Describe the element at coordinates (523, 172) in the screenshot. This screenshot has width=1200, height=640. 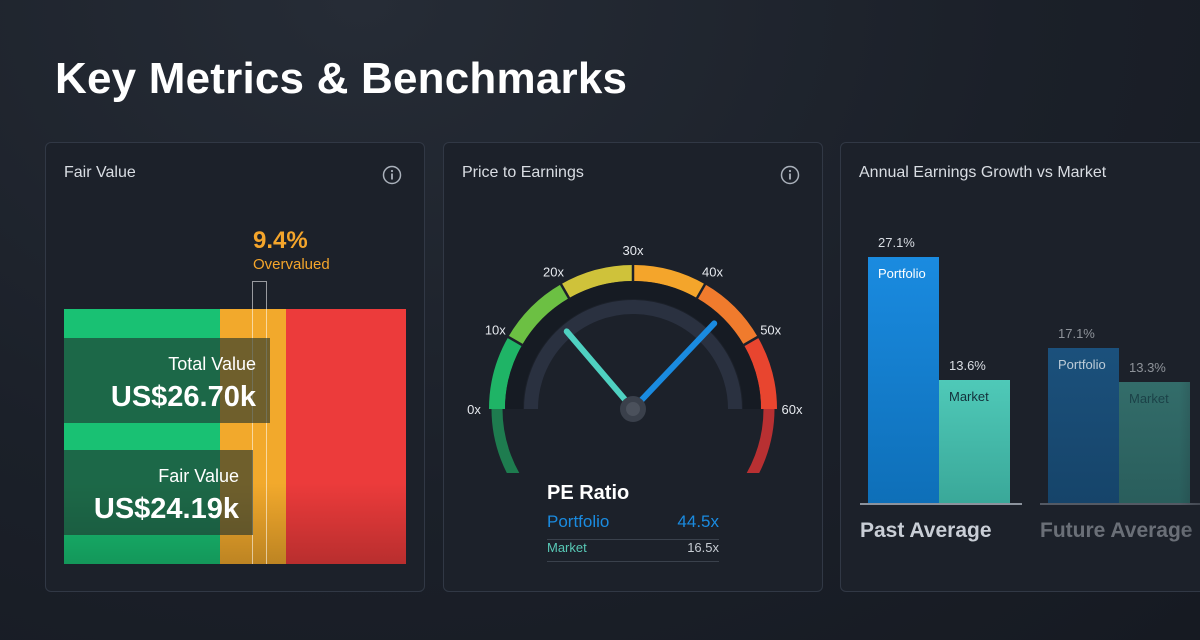
I see `pe-card-title: Price to Earnings` at that location.